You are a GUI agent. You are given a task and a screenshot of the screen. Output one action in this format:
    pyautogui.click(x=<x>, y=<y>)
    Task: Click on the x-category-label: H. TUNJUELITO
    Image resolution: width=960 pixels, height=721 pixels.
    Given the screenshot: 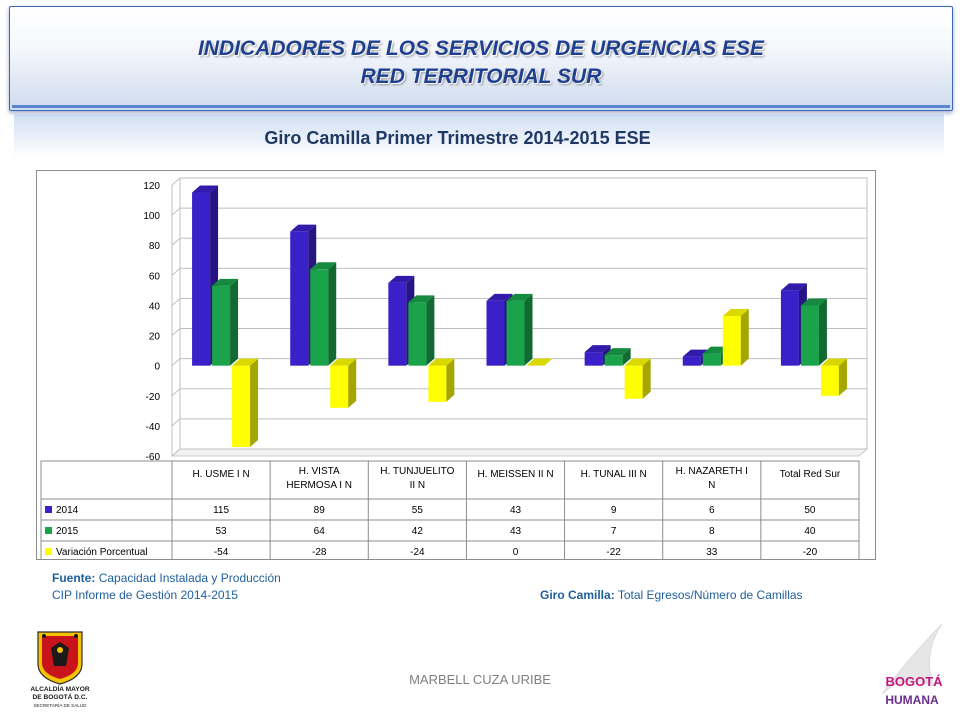 What is the action you would take?
    pyautogui.click(x=417, y=471)
    